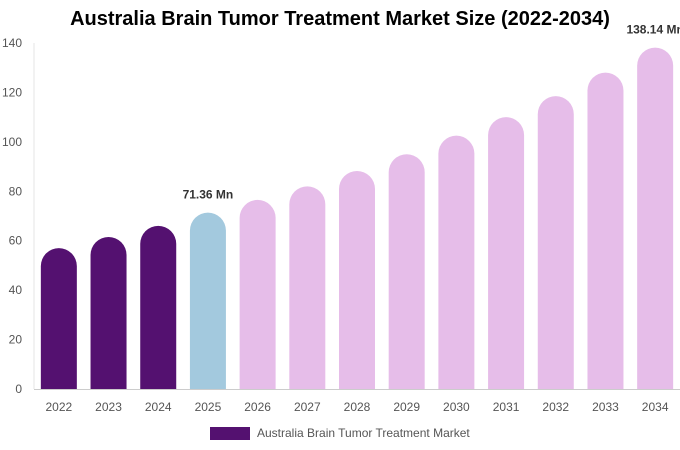 The width and height of the screenshot is (680, 450). Describe the element at coordinates (653, 30) in the screenshot. I see `data-label-2034: 138.14 Mn` at that location.